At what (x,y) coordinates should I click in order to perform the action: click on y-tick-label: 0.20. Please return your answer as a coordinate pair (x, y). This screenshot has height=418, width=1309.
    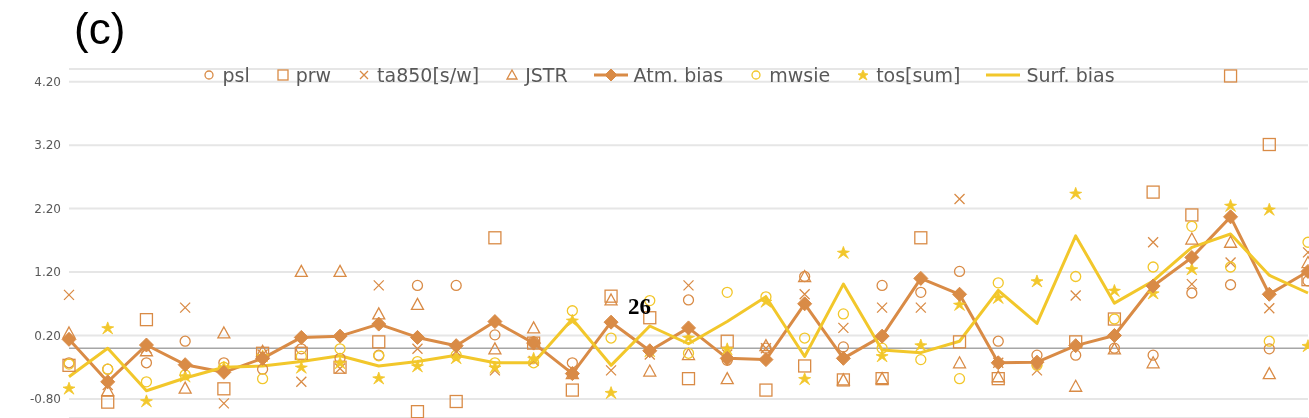
    Looking at the image, I should click on (47, 335).